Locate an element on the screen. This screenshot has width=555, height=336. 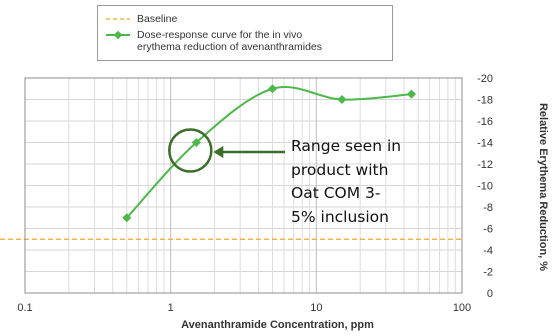
legend-baseline-label: Baseline is located at coordinates (157, 19).